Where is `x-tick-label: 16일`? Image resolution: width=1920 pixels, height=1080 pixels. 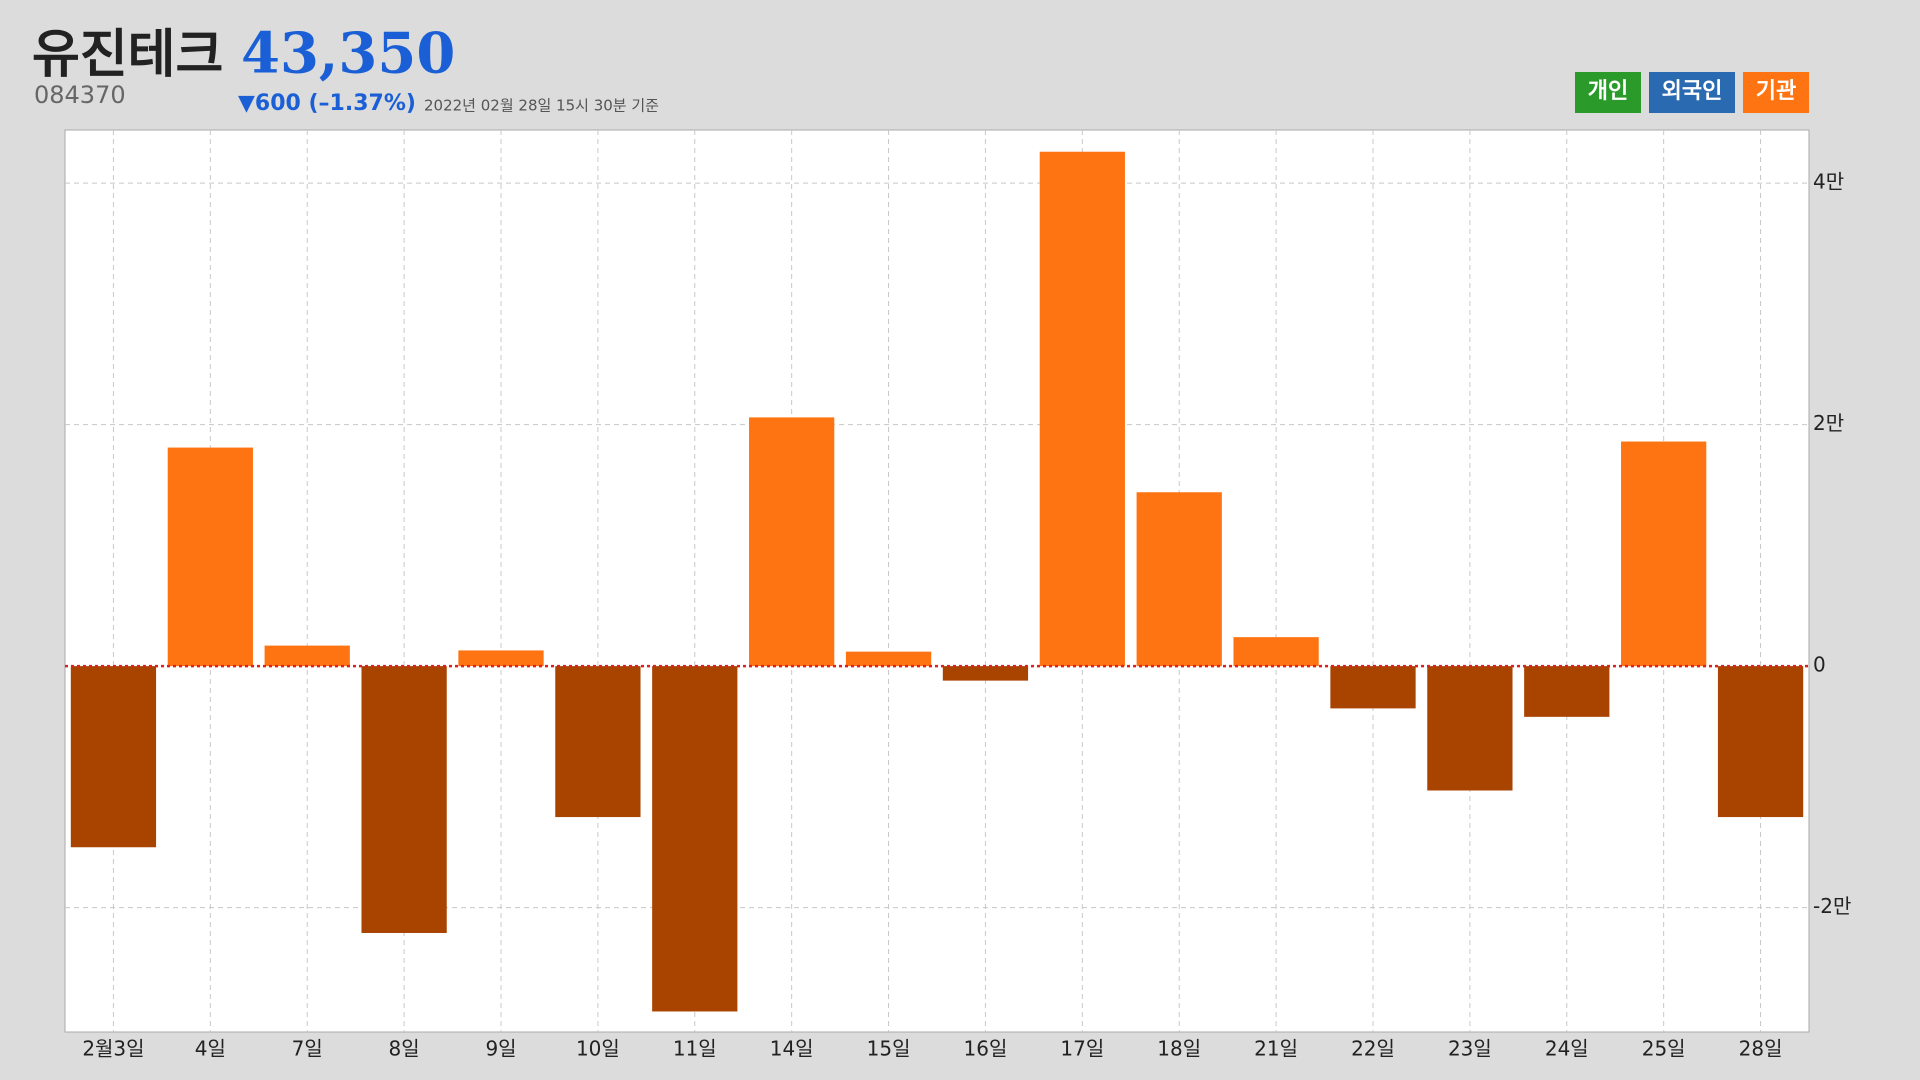 x-tick-label: 16일 is located at coordinates (986, 1049).